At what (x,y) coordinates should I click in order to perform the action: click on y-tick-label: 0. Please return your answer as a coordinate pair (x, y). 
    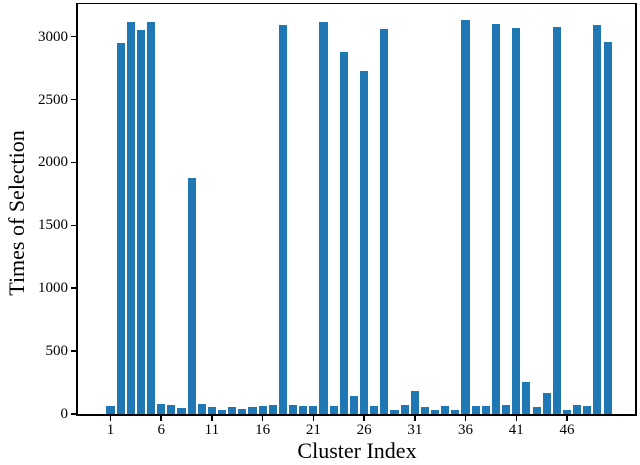
    Looking at the image, I should click on (64, 414).